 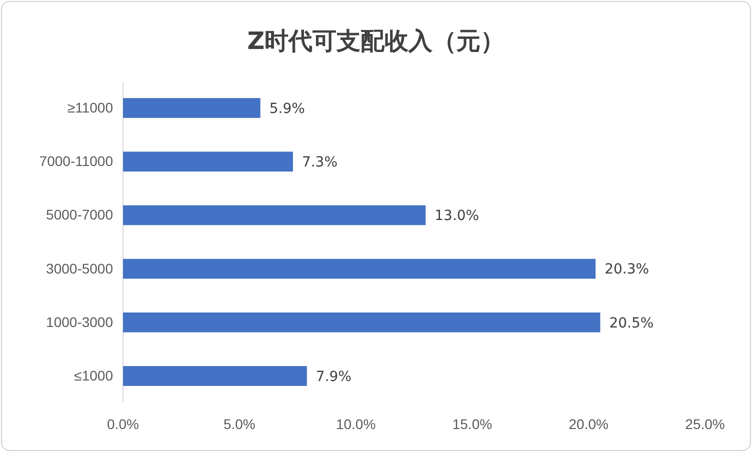 What do you see at coordinates (94, 375) in the screenshot?
I see `y-tick-label: ≤1000` at bounding box center [94, 375].